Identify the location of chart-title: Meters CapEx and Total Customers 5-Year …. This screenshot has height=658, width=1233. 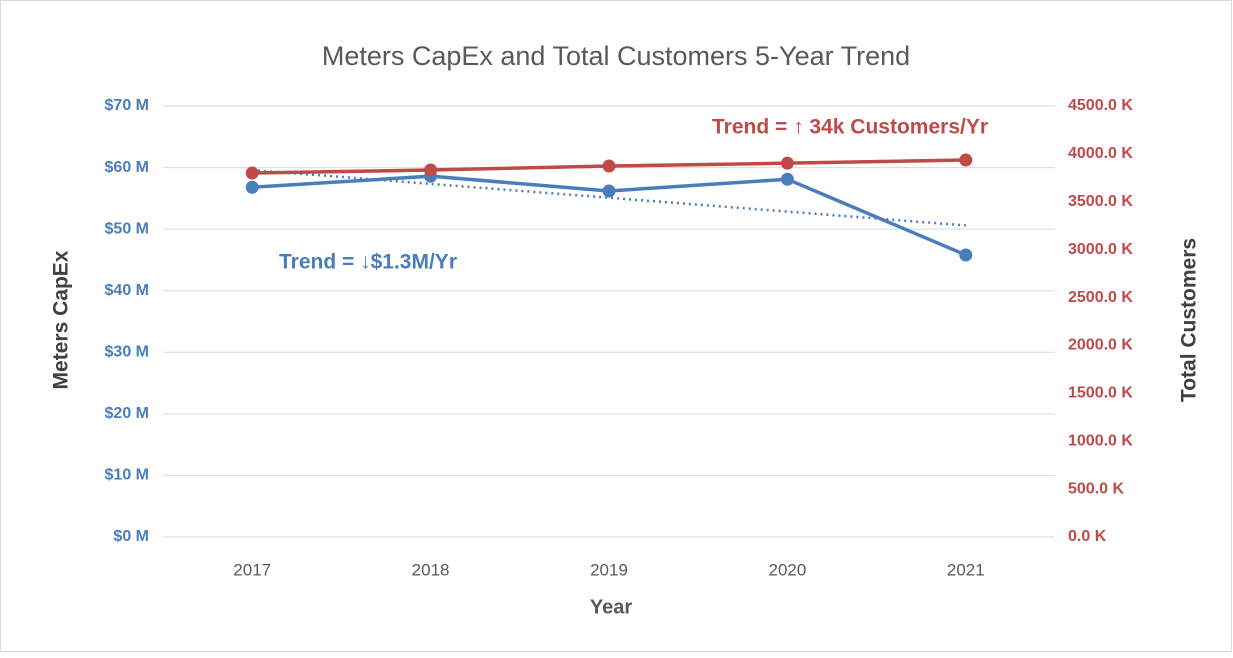
(616, 56).